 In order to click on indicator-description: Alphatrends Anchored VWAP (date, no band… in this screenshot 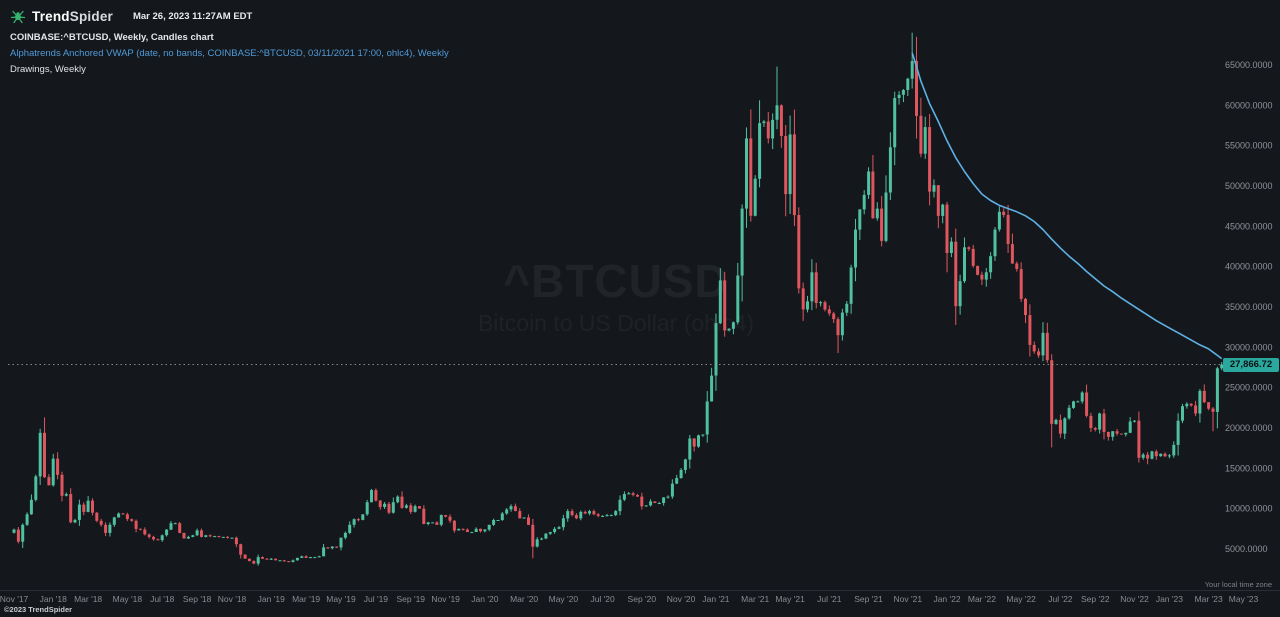, I will do `click(229, 53)`.